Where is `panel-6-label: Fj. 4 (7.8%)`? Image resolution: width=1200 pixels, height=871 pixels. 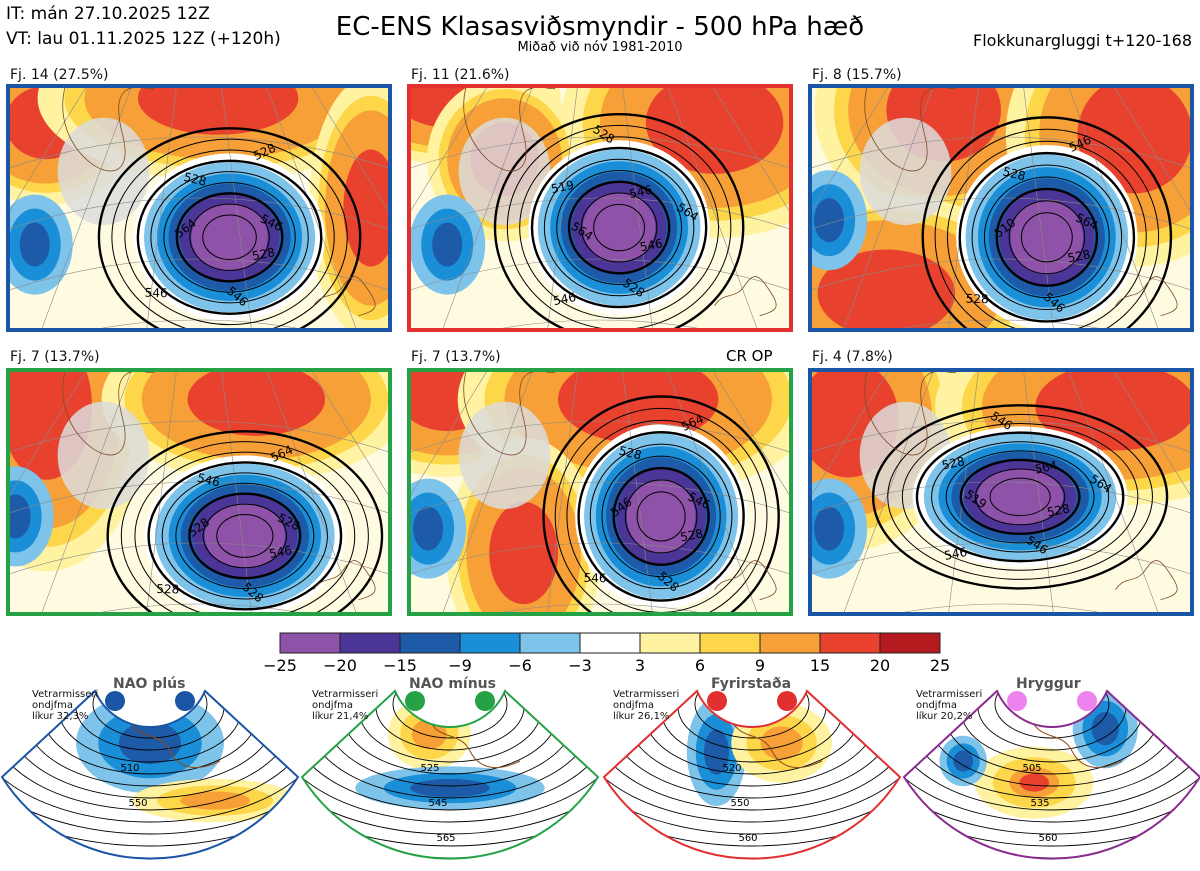 panel-6-label: Fj. 4 (7.8%) is located at coordinates (852, 357).